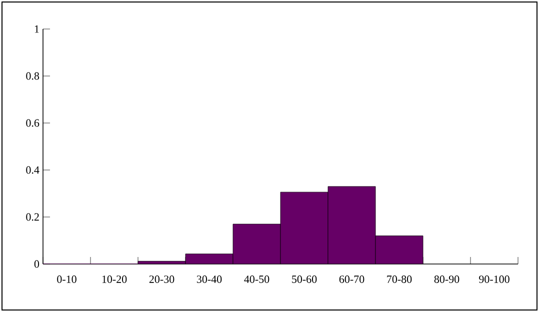 The height and width of the screenshot is (317, 539). I want to click on y-tick-label: 0.6, so click(33, 123).